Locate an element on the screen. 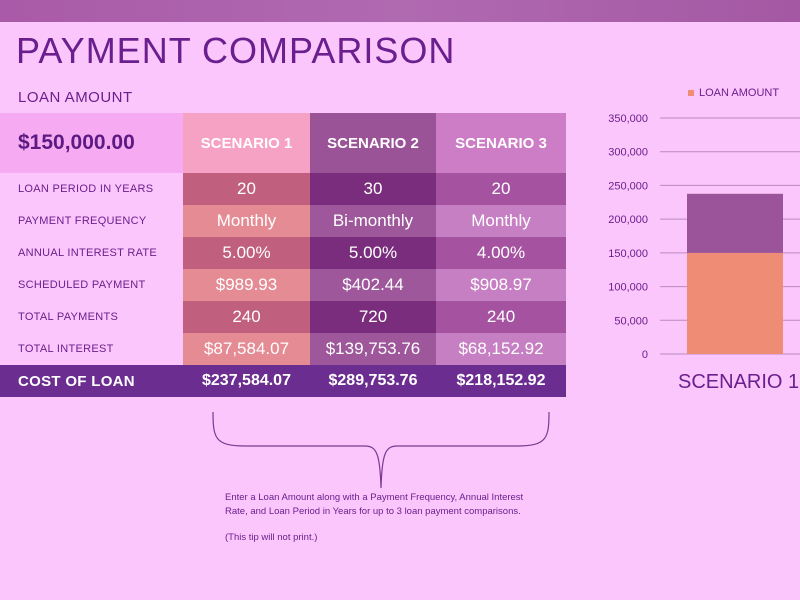 This screenshot has width=800, height=600. scenario-1-interest-rate: 5.00% is located at coordinates (246, 253).